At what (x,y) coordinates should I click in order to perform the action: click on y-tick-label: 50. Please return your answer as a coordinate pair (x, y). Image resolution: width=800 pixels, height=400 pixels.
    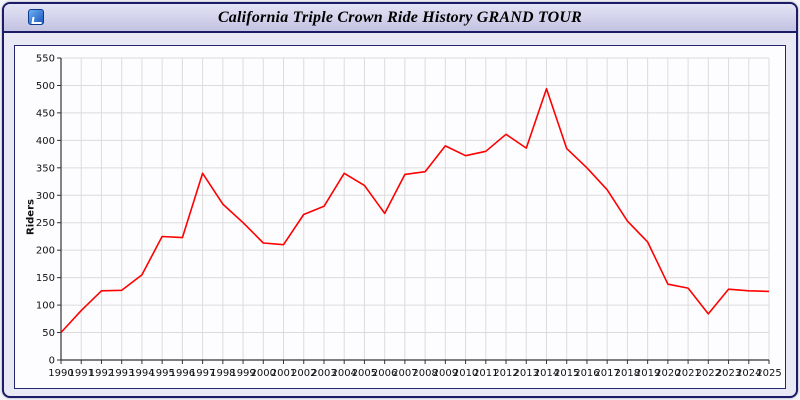
    Looking at the image, I should click on (48, 333).